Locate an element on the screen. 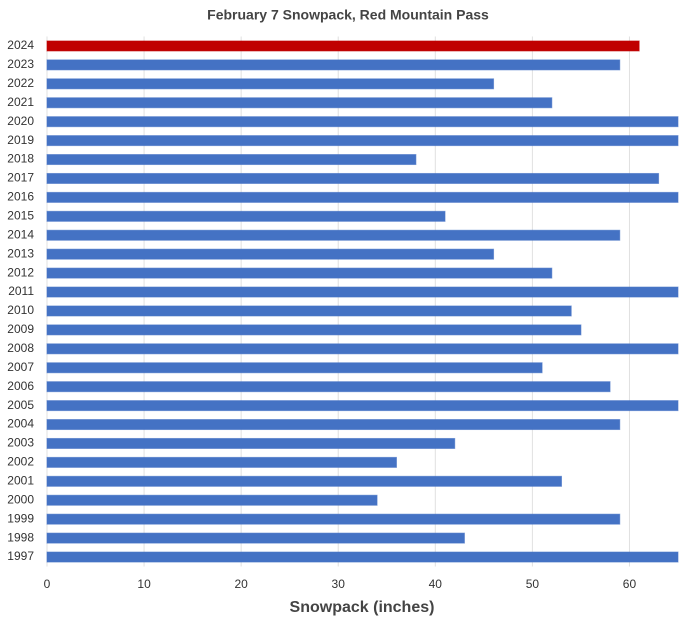  y-tick-label: 2021 is located at coordinates (20, 102).